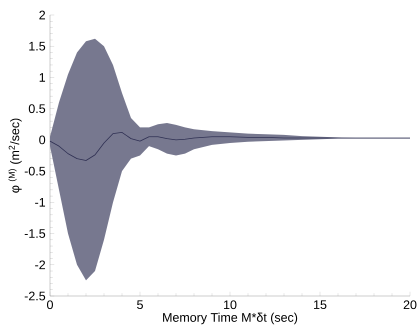 Image resolution: width=418 pixels, height=332 pixels. I want to click on x-tick-label: 20, so click(410, 305).